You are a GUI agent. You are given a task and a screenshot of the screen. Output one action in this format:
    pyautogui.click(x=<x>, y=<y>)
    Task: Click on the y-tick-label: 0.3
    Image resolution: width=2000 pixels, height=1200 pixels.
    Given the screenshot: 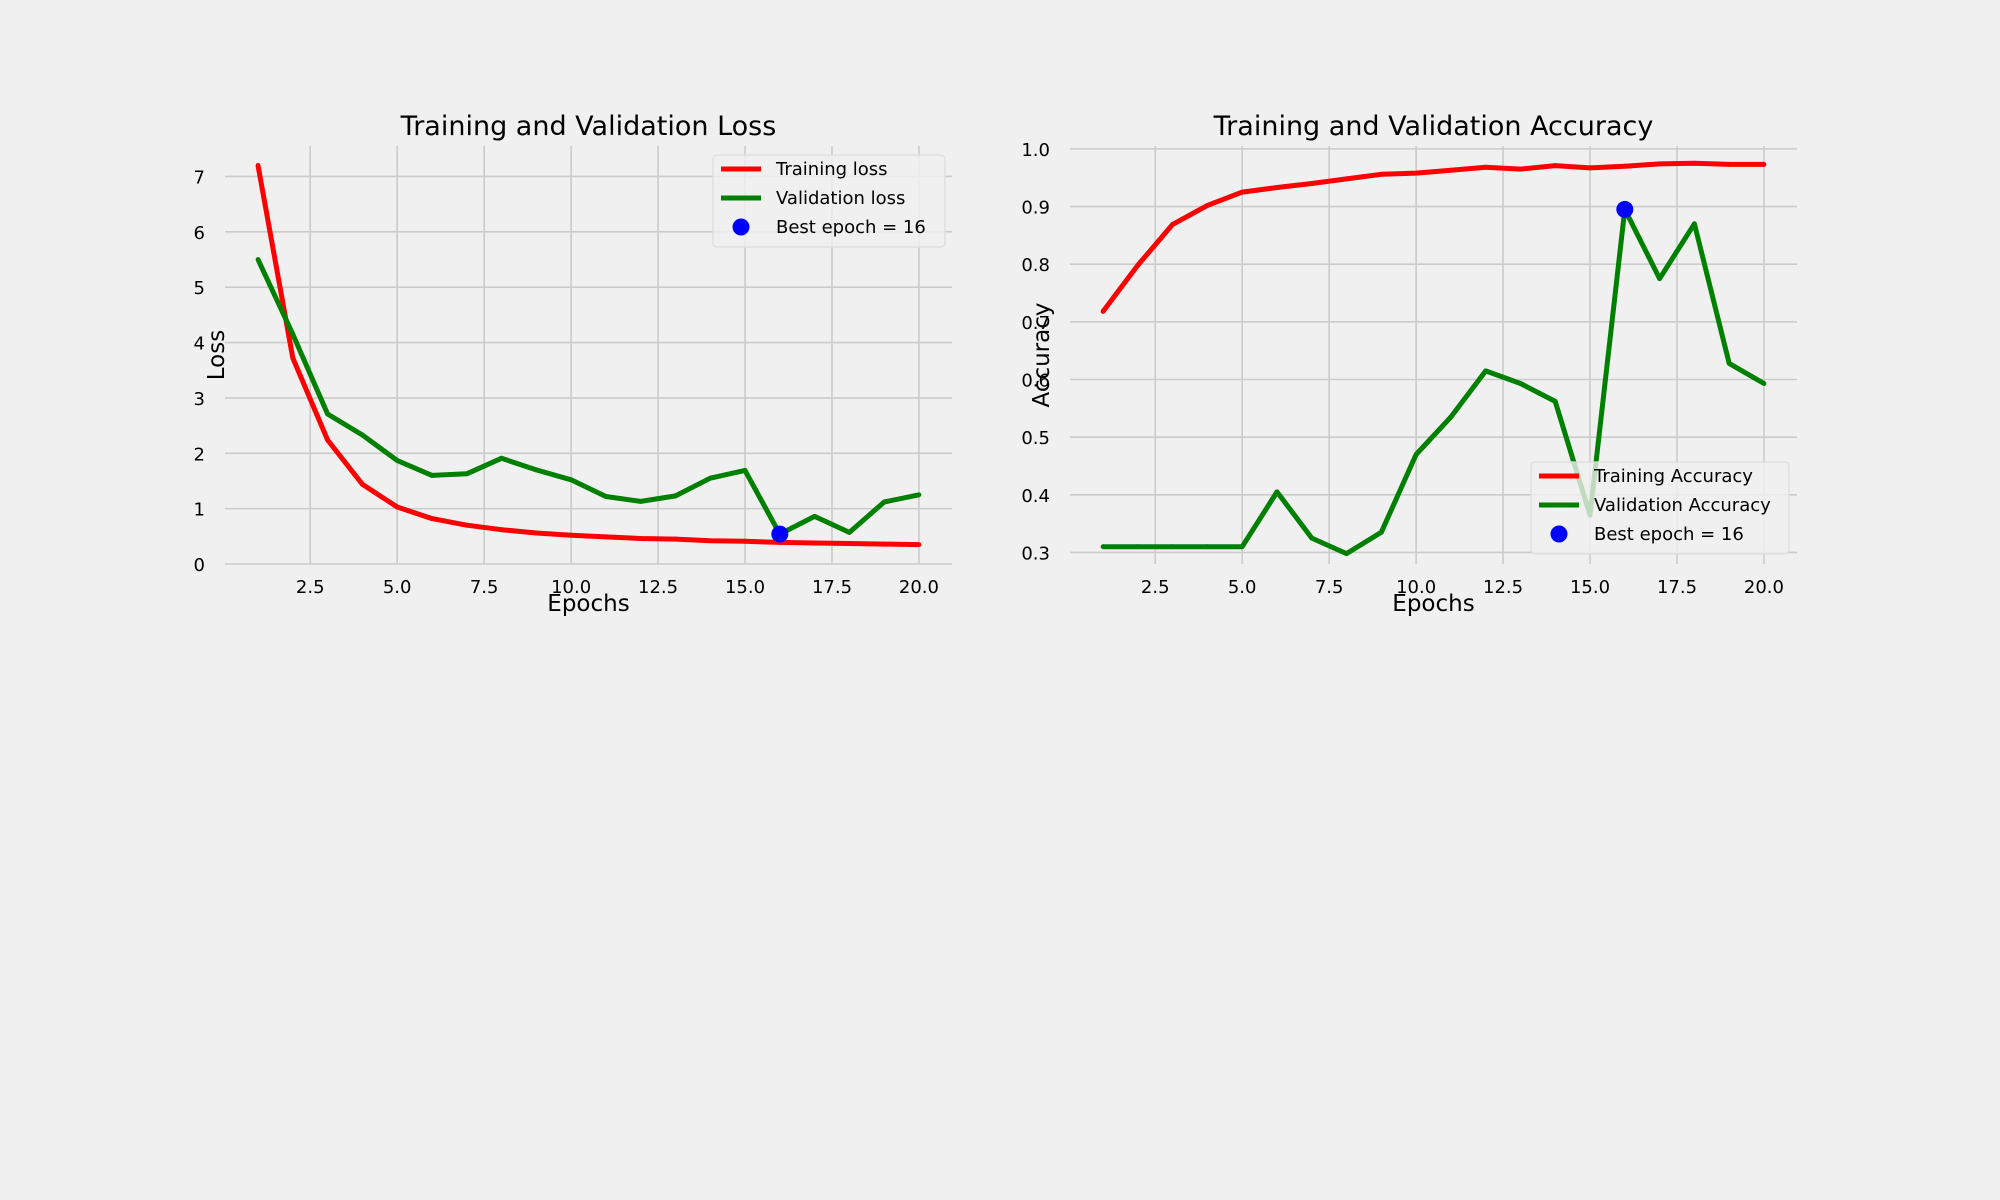 What is the action you would take?
    pyautogui.click(x=1035, y=553)
    